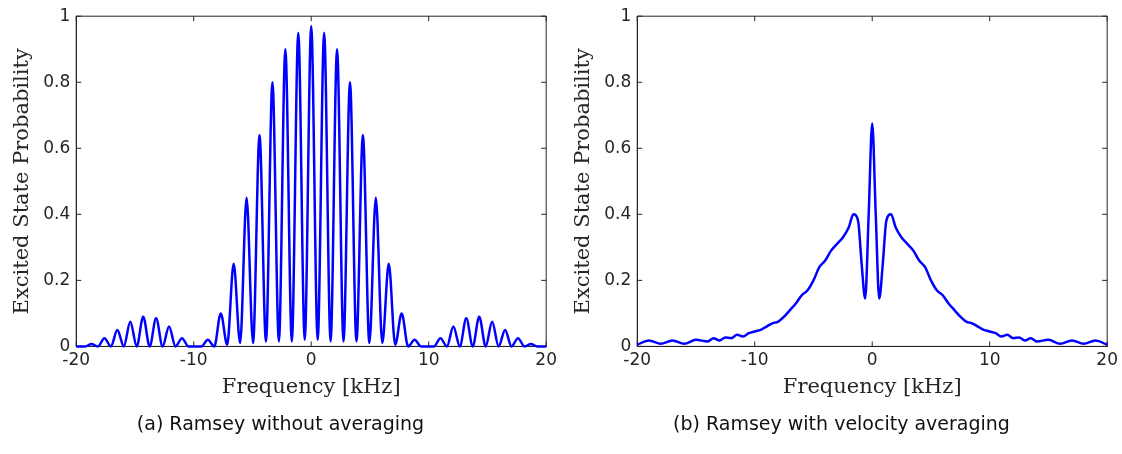 The height and width of the screenshot is (454, 1122). What do you see at coordinates (280, 423) in the screenshot?
I see `text: (a) Ramsey without averaging` at bounding box center [280, 423].